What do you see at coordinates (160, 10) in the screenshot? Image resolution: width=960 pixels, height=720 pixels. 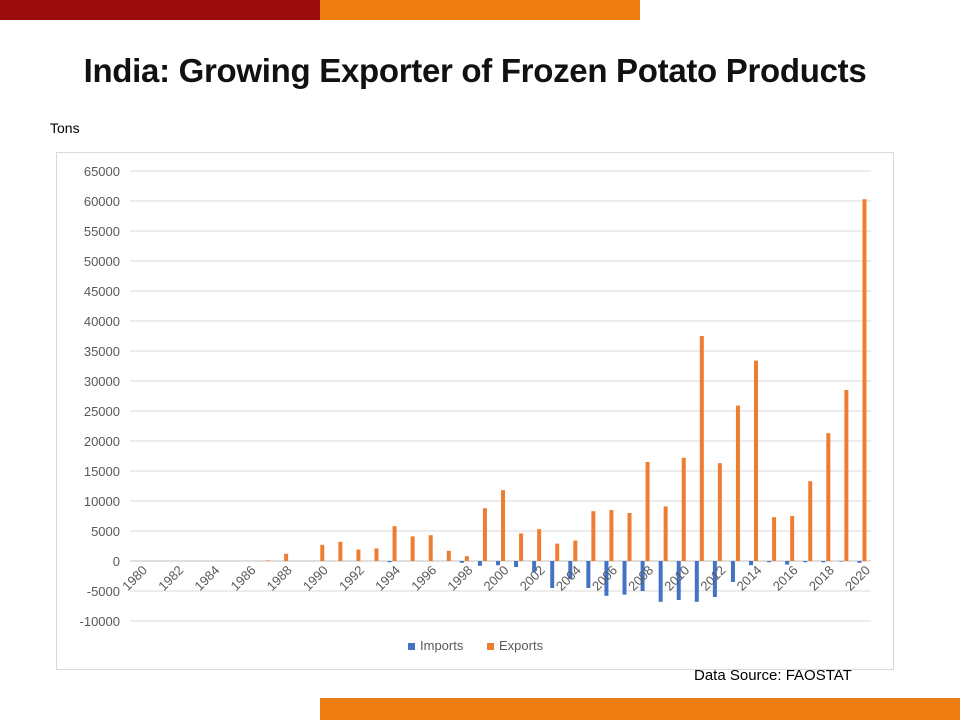 I see `top-banner-red` at bounding box center [160, 10].